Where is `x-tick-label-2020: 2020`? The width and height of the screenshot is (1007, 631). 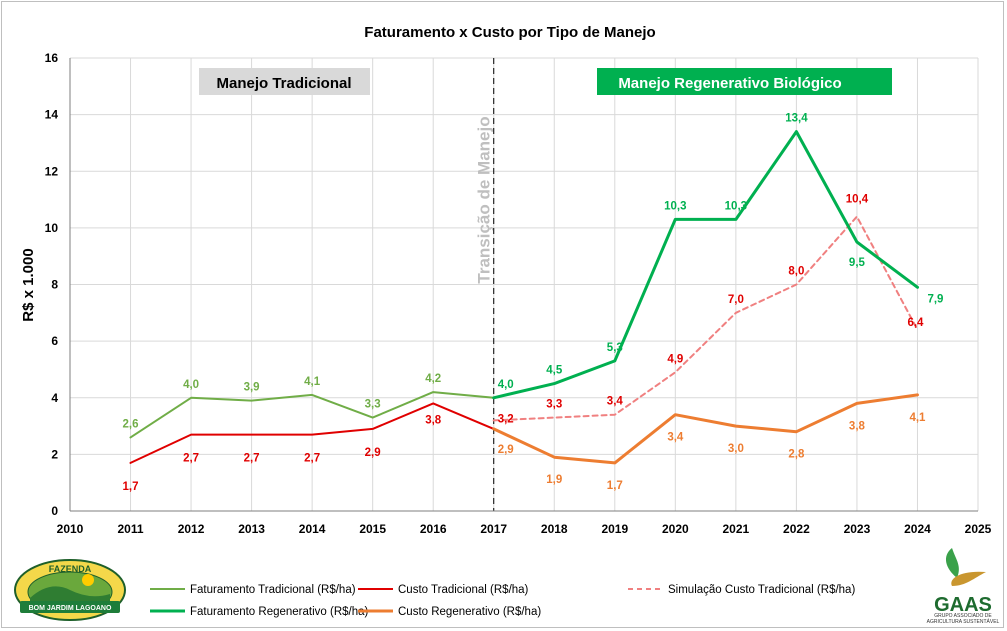
x-tick-label-2020: 2020 is located at coordinates (675, 529).